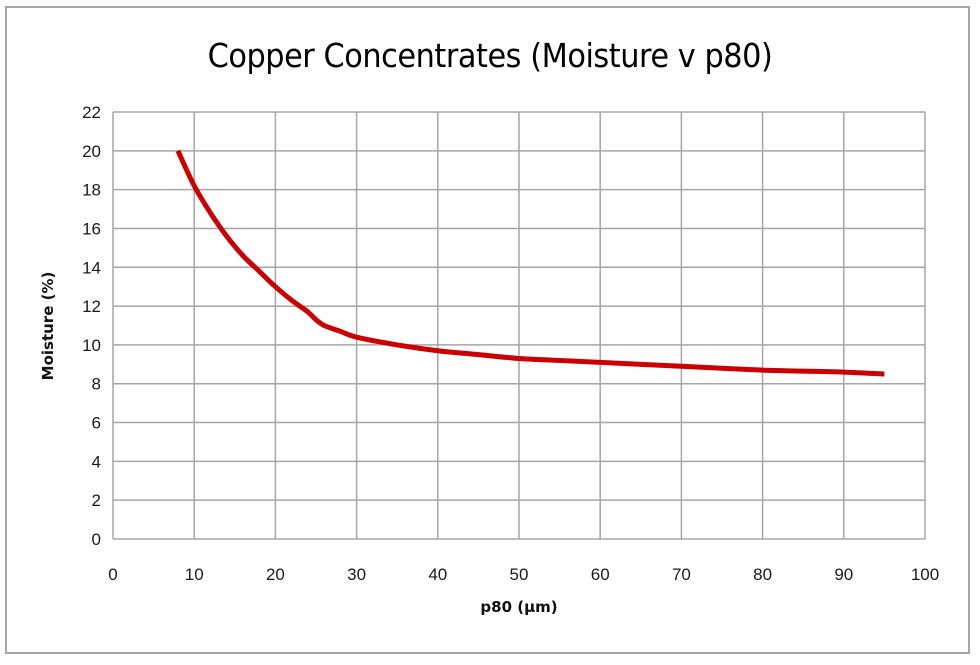  What do you see at coordinates (843, 574) in the screenshot?
I see `x-tick-label: 90` at bounding box center [843, 574].